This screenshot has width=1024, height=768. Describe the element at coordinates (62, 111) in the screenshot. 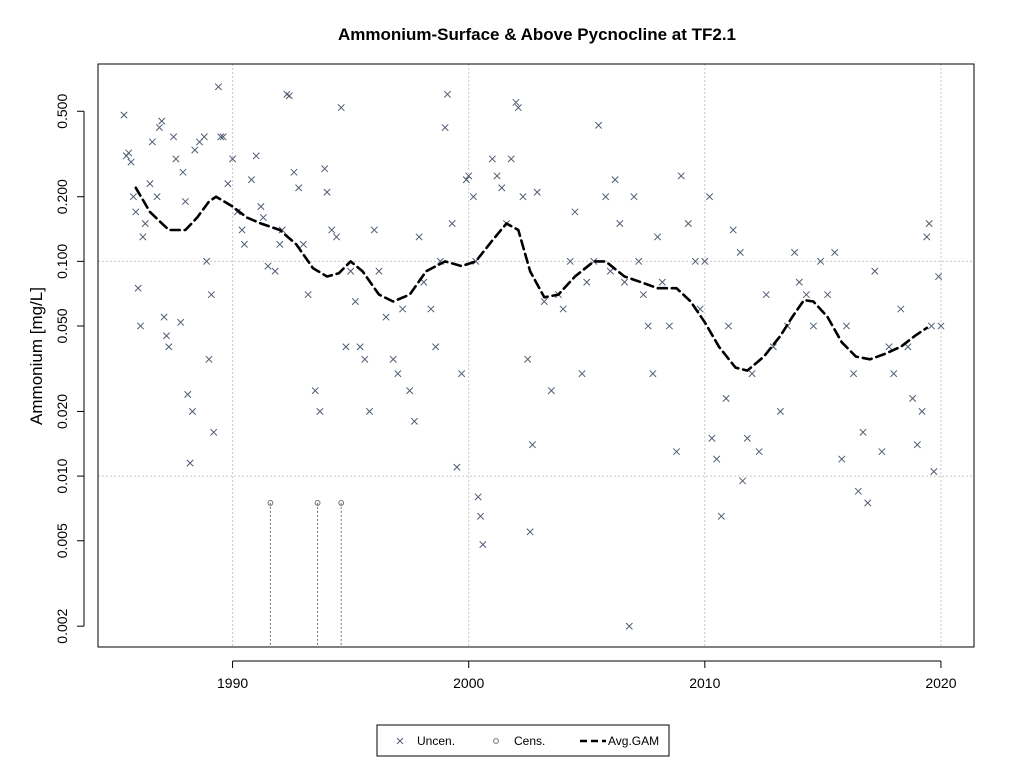

I see `y-tick-label: 0.500` at that location.